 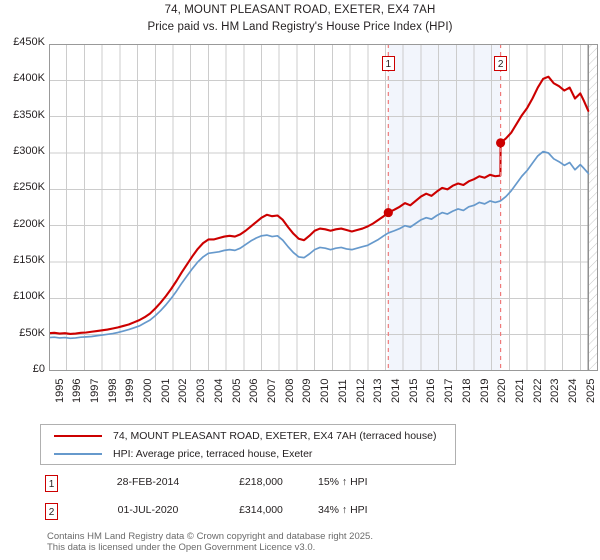 I want to click on x-axis-tick-label: 2013, so click(x=378, y=390).